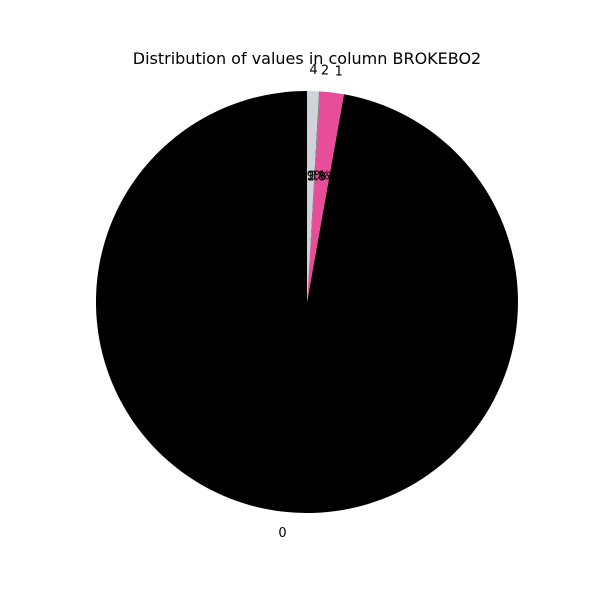 The width and height of the screenshot is (600, 600). Describe the element at coordinates (322, 176) in the screenshot. I see `slice-percent-1: 1.8%` at that location.